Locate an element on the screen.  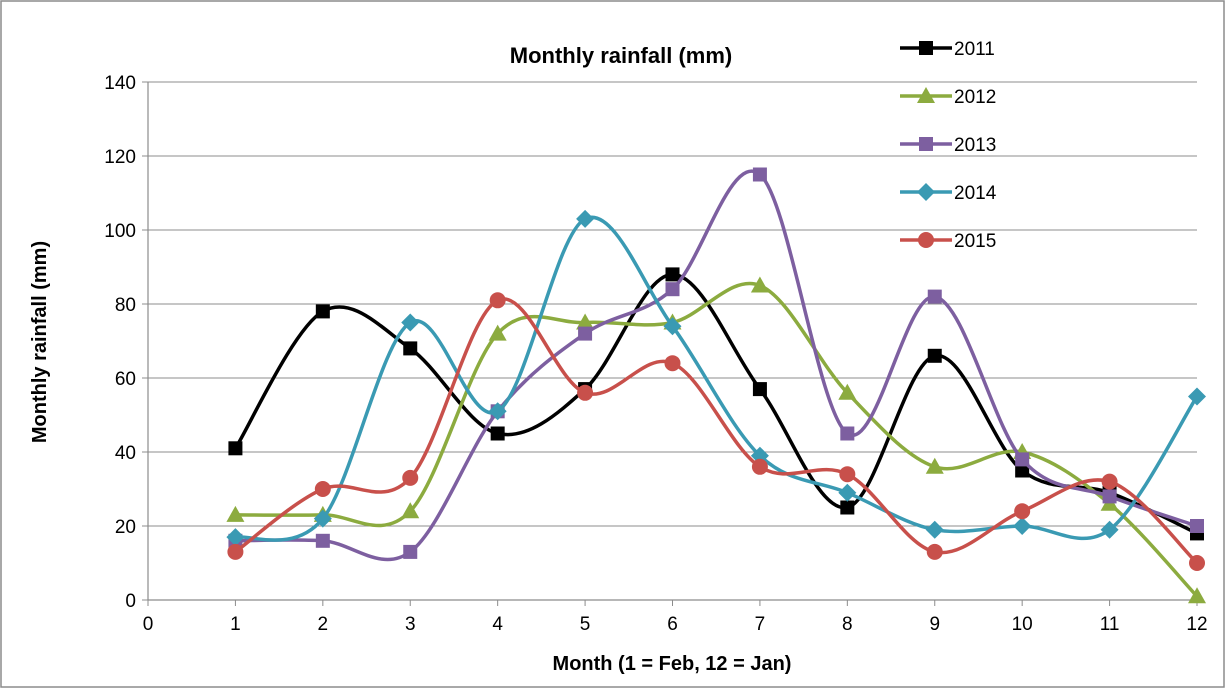
legend-marker-2012 is located at coordinates (926, 95).